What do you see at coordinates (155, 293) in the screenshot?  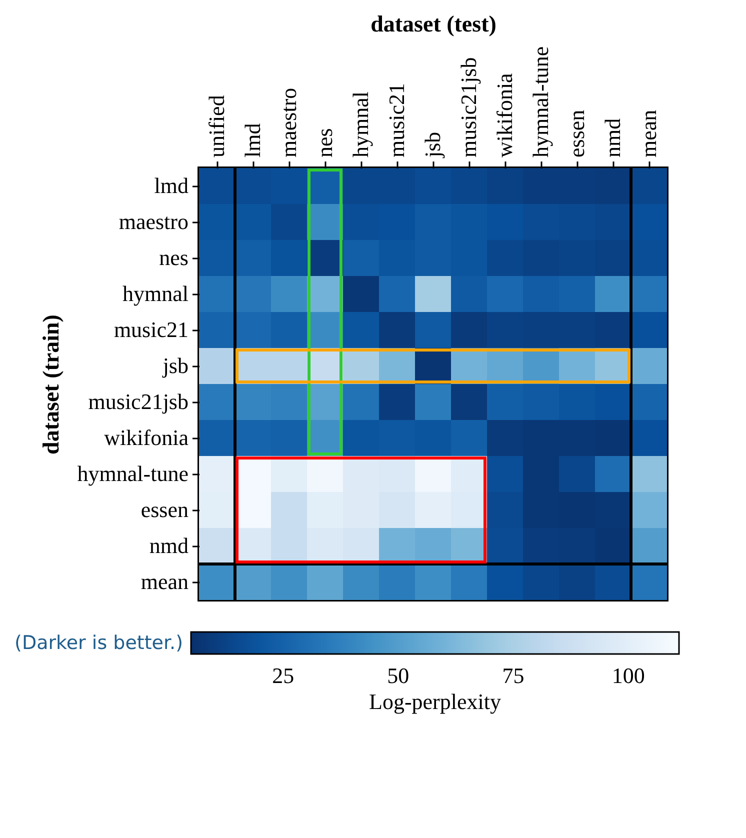 I see `y-tick-label: hymnal` at bounding box center [155, 293].